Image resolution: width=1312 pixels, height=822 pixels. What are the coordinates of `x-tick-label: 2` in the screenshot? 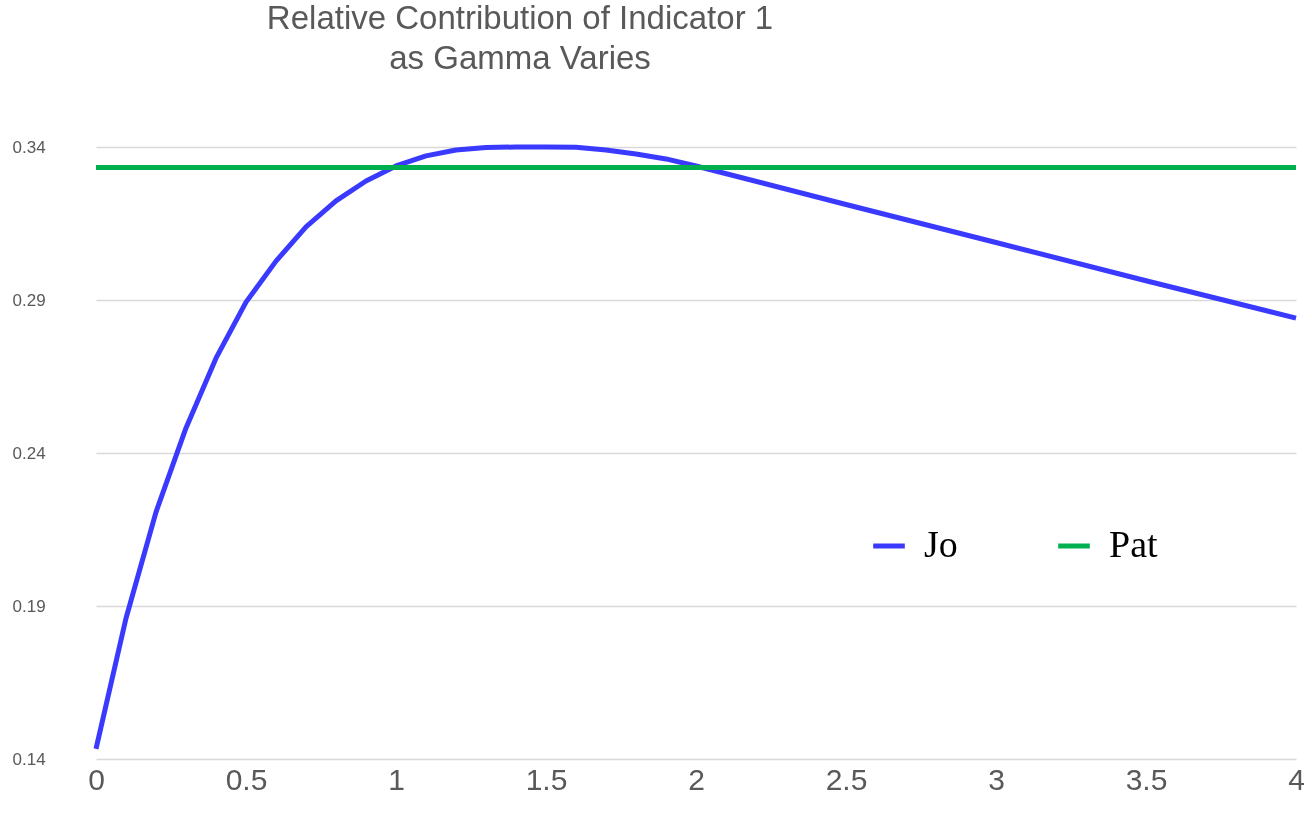 It's located at (696, 779).